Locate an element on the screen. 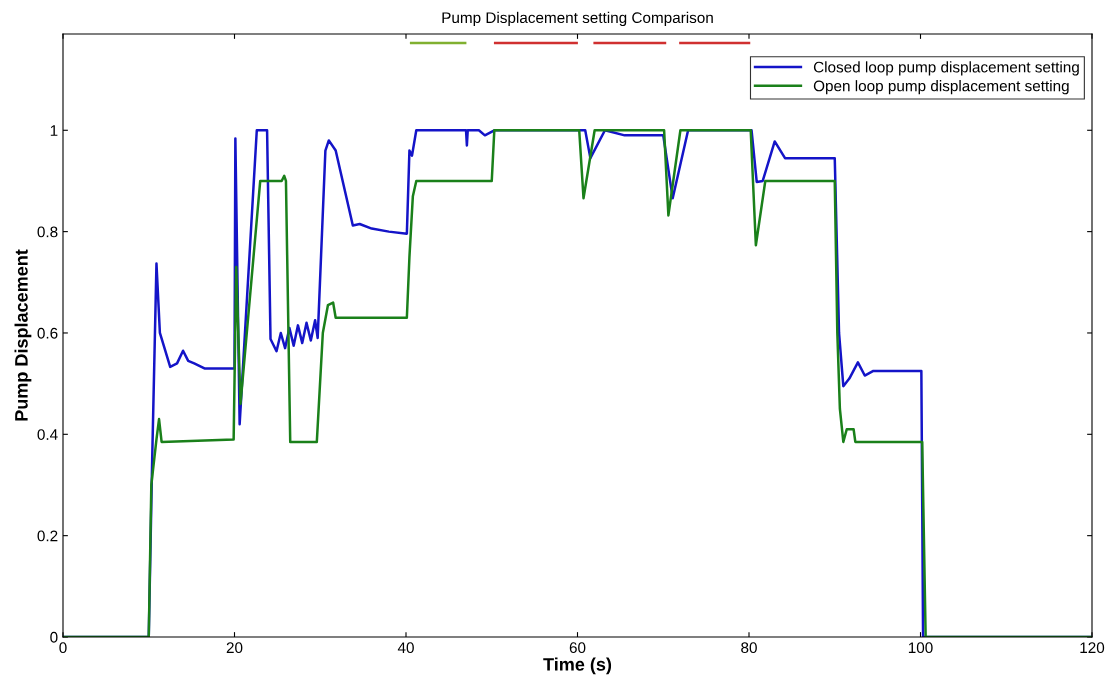 The image size is (1112, 685). x-tick-label: 60 is located at coordinates (577, 648).